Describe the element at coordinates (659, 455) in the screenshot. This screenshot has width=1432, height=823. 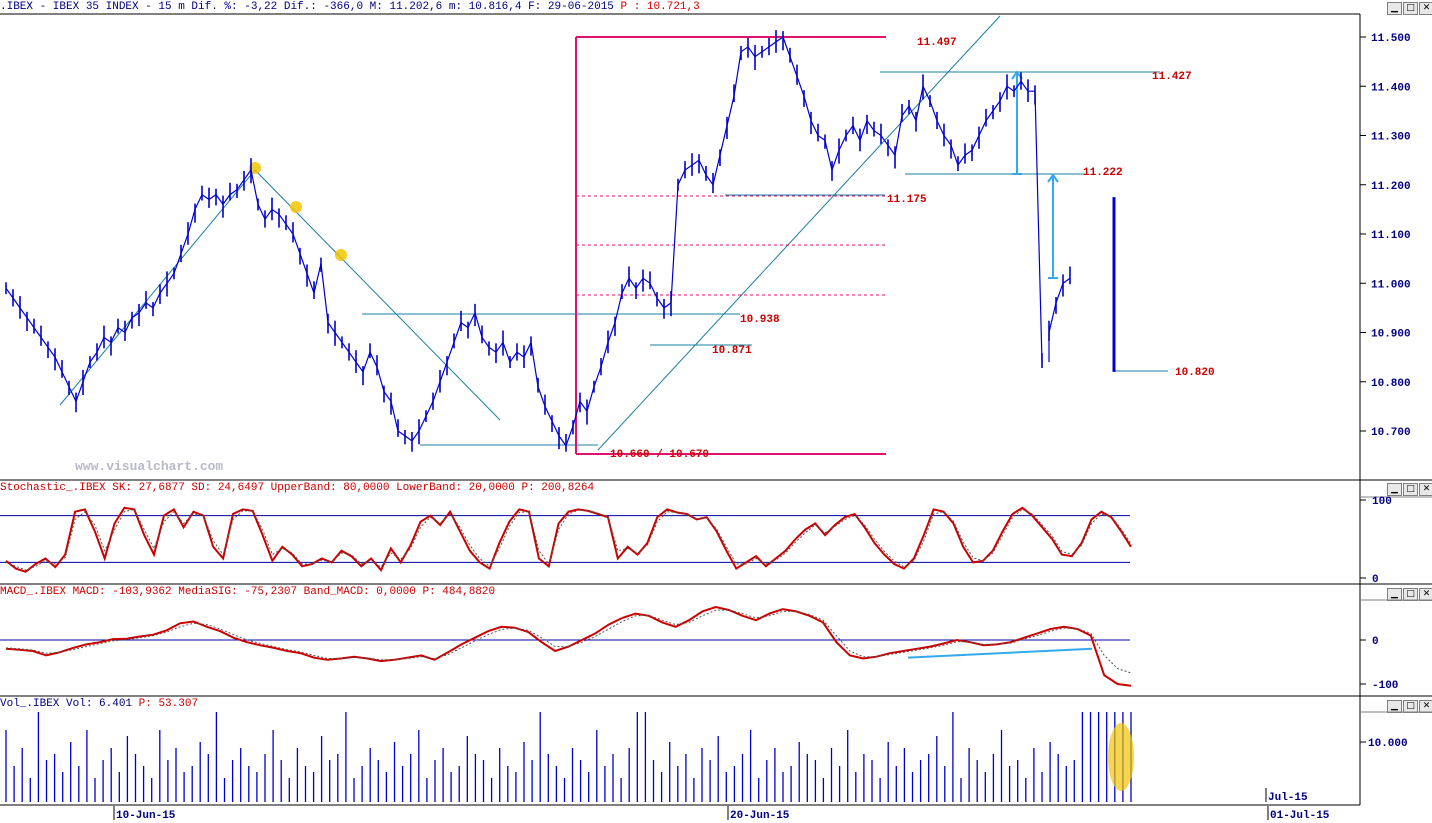
I see `price-annotation-label: 10.660 / 10.670` at that location.